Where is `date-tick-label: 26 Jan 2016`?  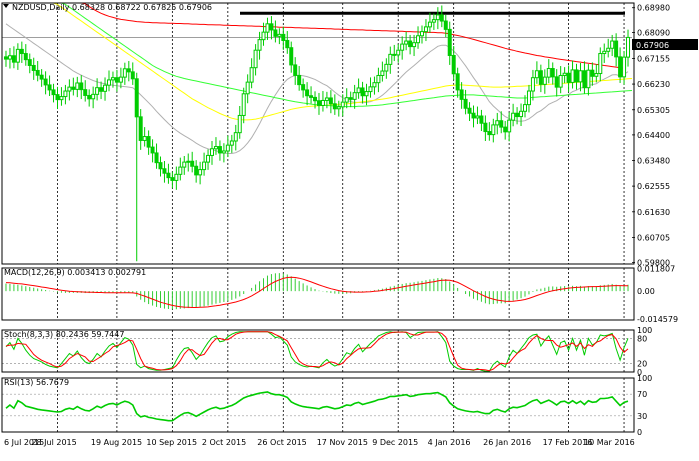
date-tick-label: 26 Jan 2016 is located at coordinates (507, 442).